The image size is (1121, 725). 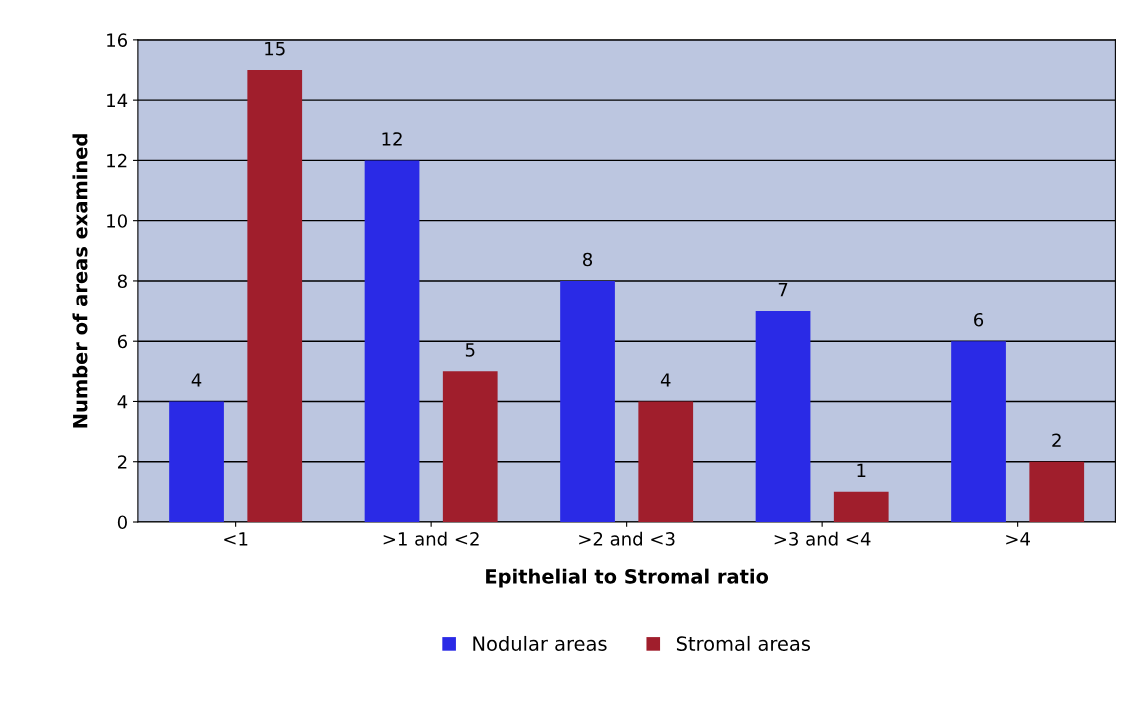 What do you see at coordinates (979, 319) in the screenshot?
I see `data-label: 6` at bounding box center [979, 319].